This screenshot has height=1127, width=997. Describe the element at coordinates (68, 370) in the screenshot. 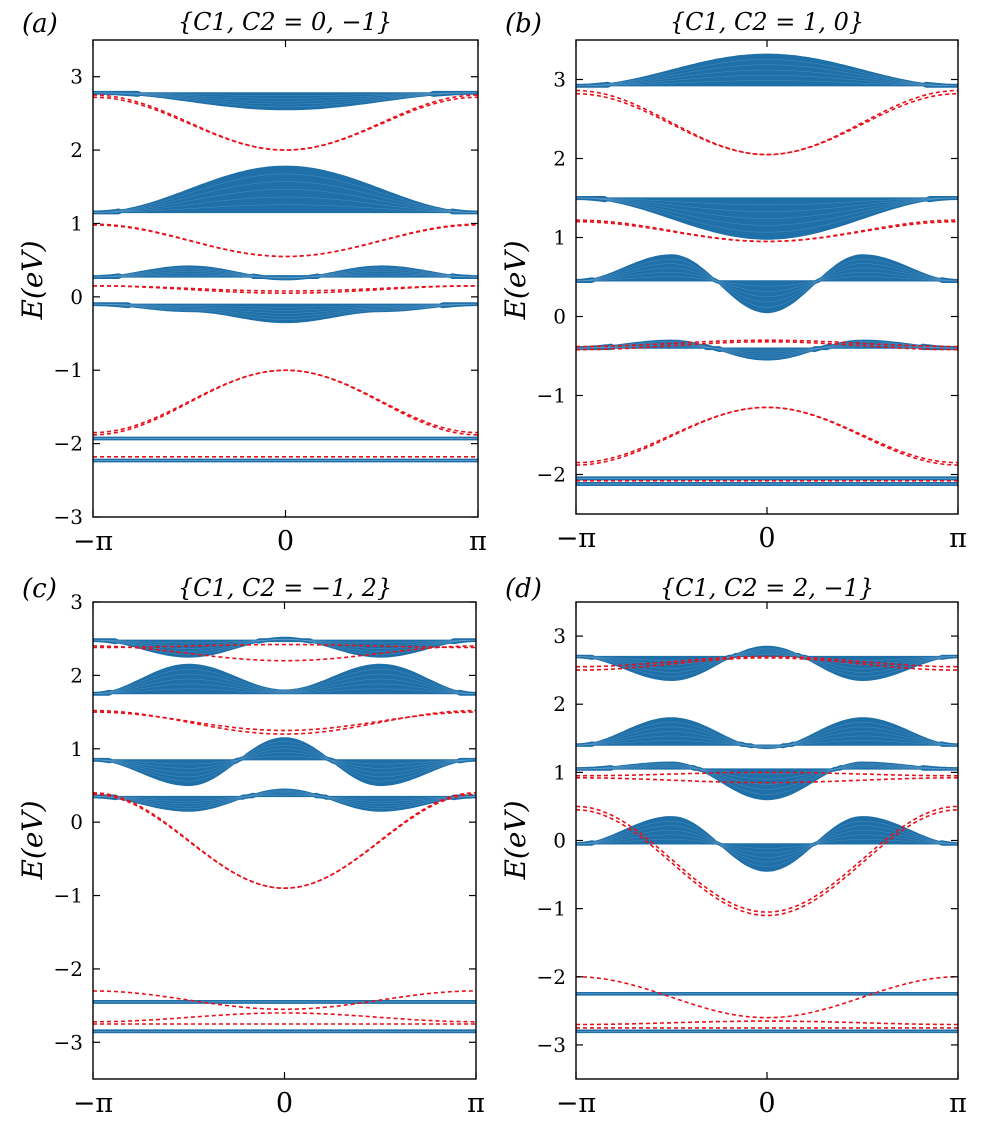

I see `y-tick-label: −1` at that location.